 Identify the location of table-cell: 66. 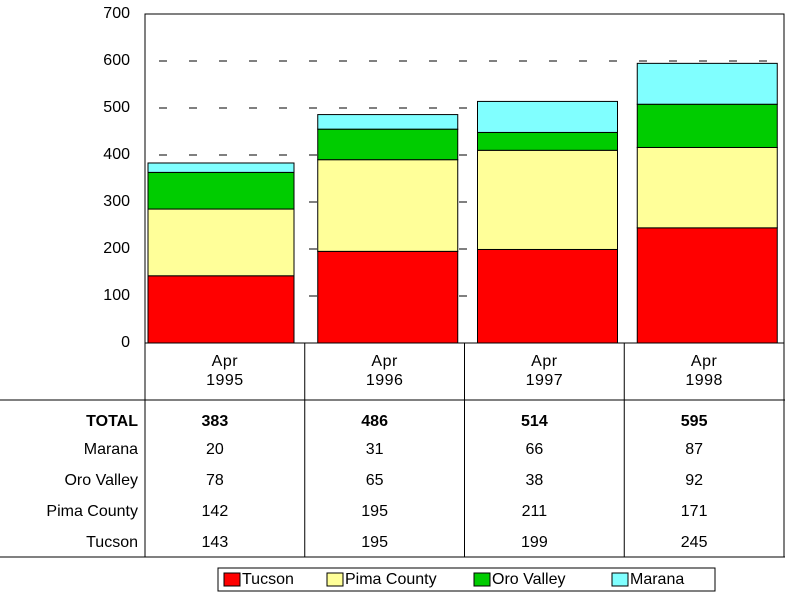
(534, 449).